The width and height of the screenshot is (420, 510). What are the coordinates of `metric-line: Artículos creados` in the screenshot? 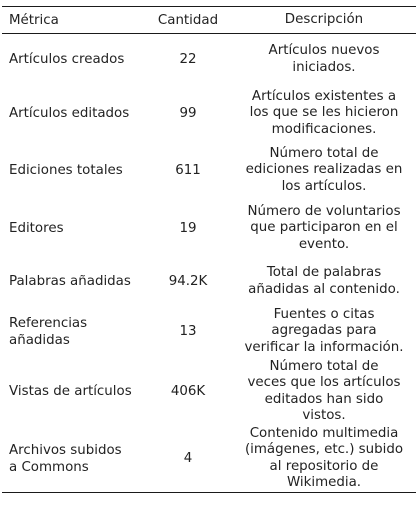 It's located at (67, 60).